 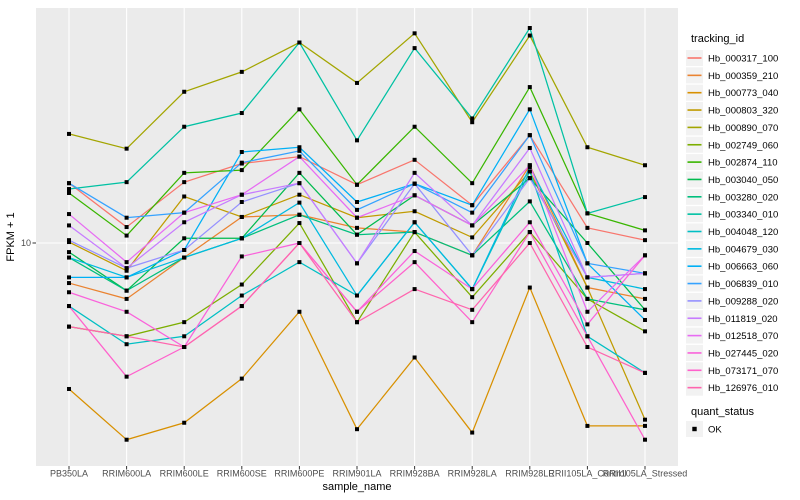 What do you see at coordinates (722, 412) in the screenshot?
I see `legend-shape-title: quant_status` at bounding box center [722, 412].